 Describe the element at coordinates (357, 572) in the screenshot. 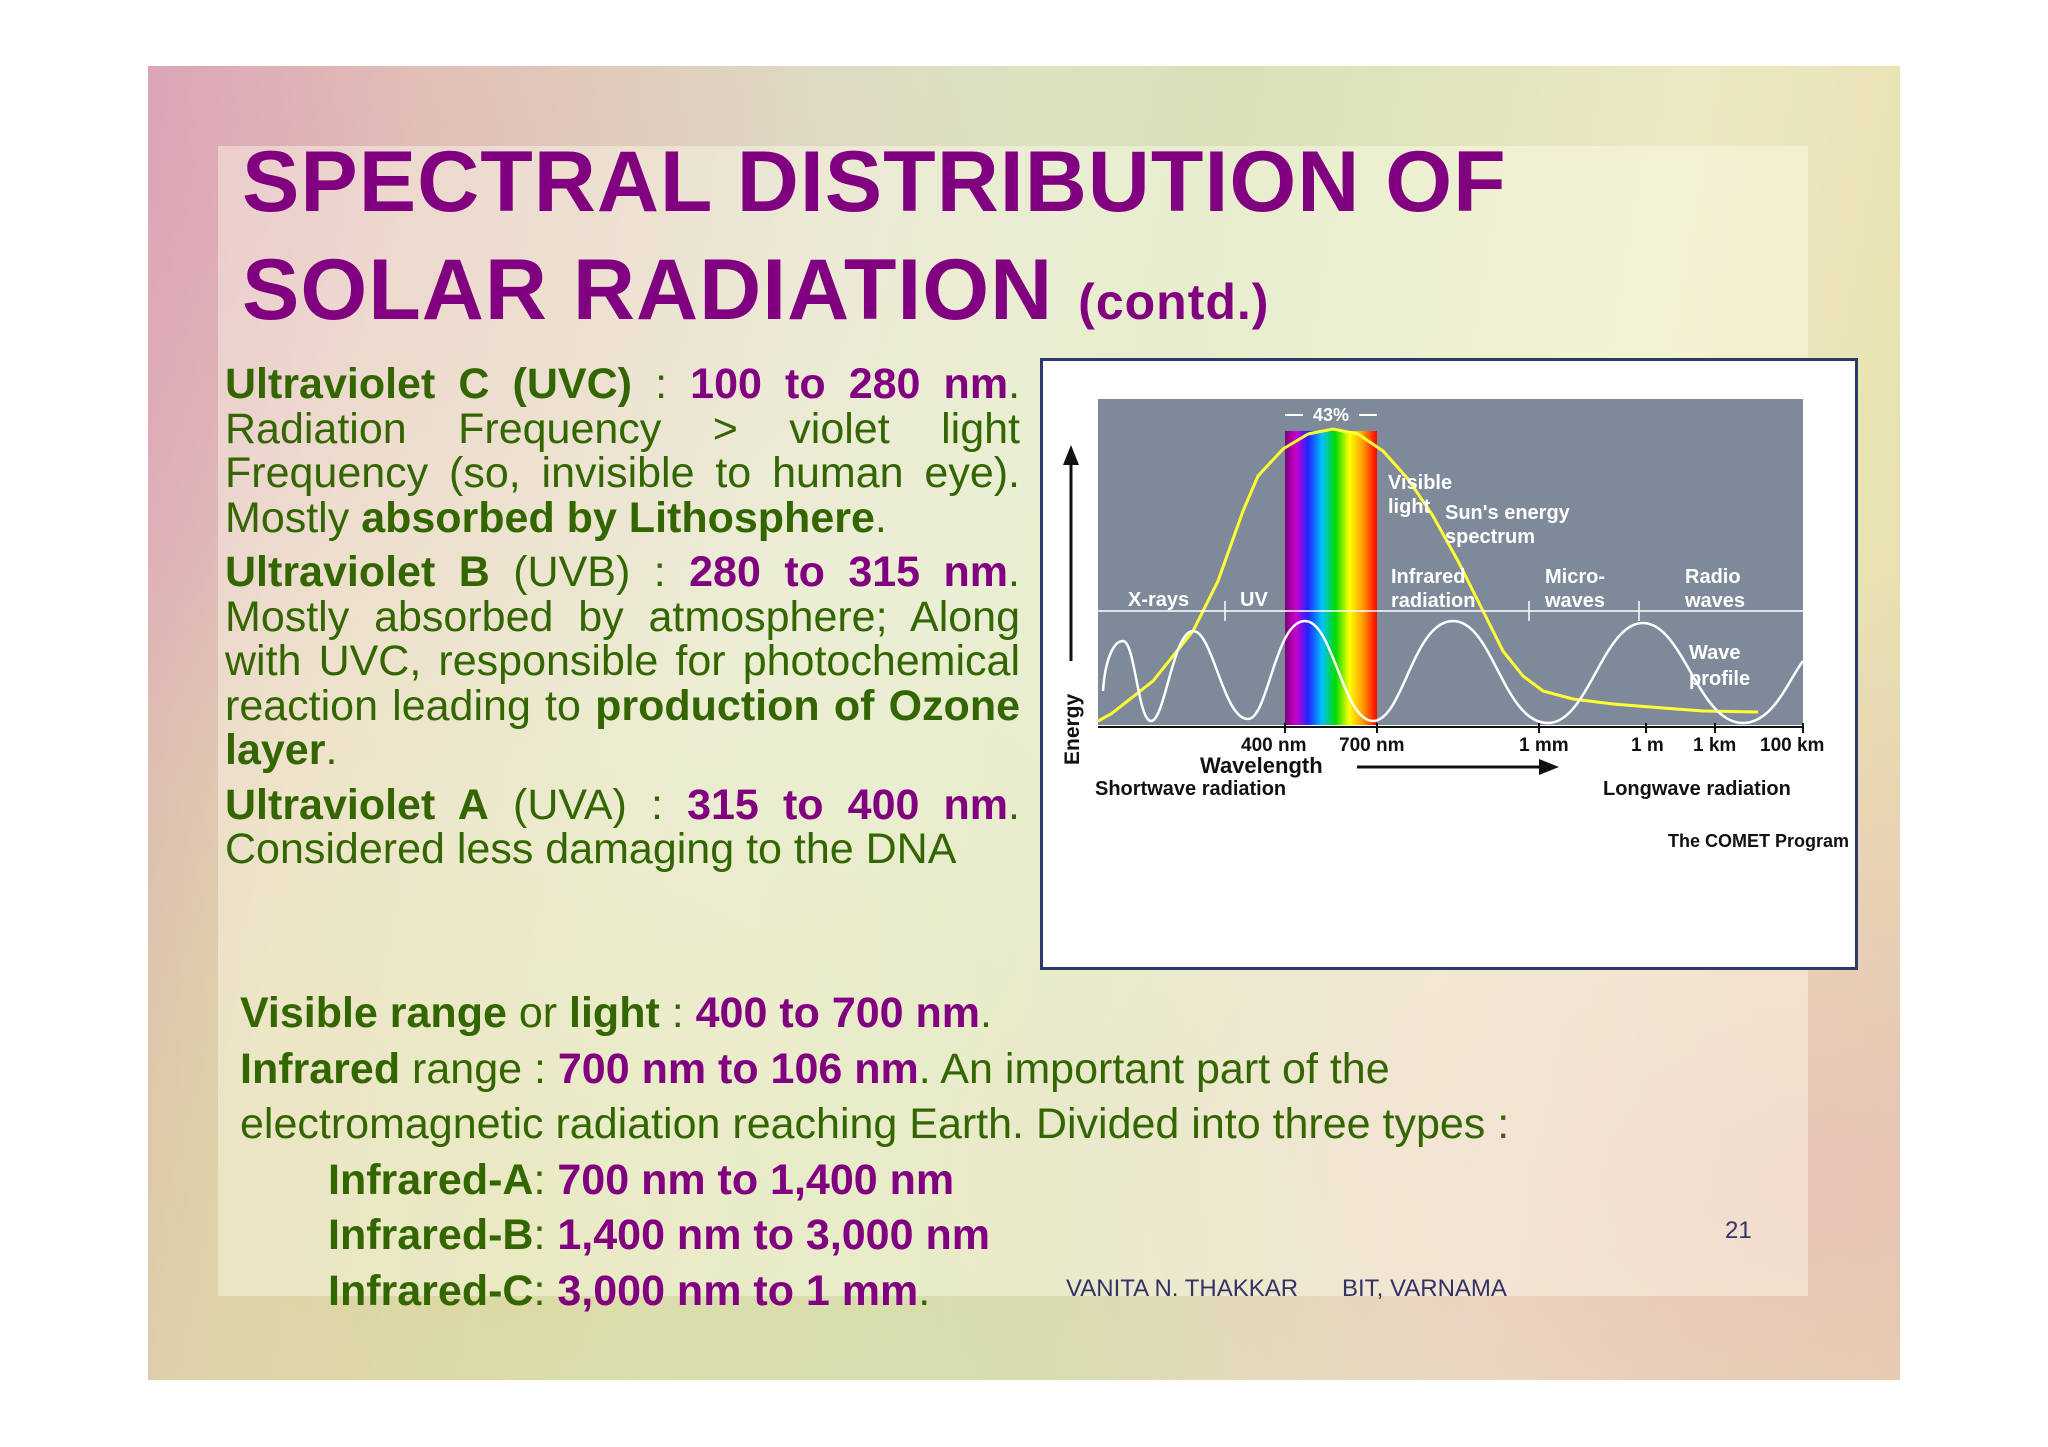

I see `uvb-name: Ultraviolet B` at that location.